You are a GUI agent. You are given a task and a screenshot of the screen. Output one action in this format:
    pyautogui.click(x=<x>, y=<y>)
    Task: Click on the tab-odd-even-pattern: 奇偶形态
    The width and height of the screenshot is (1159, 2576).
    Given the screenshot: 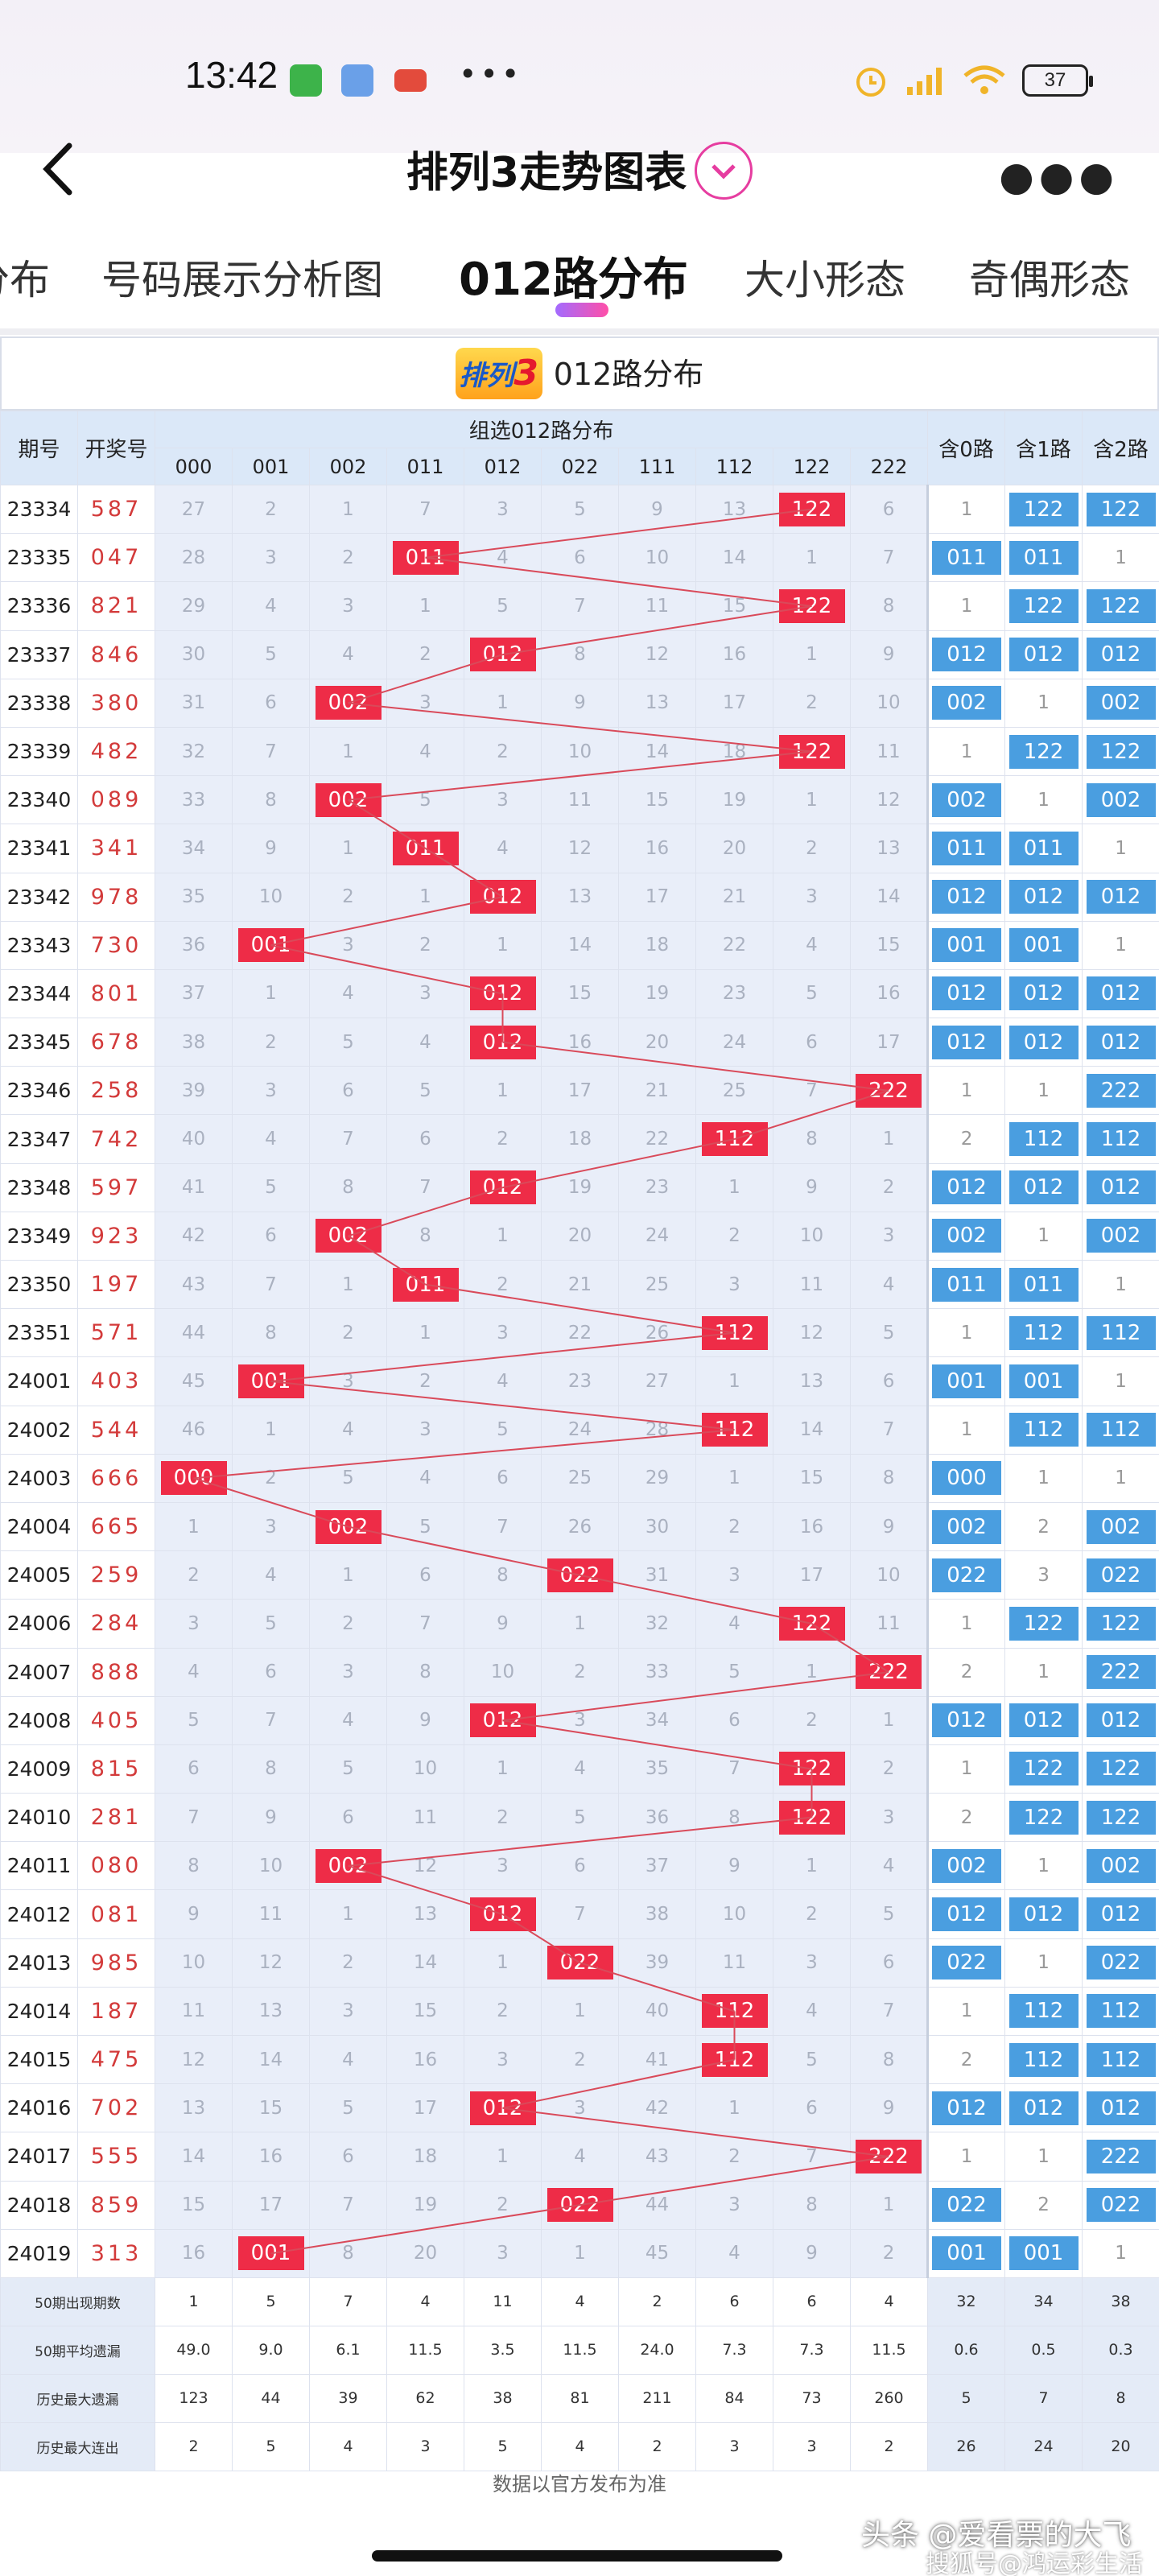 What is the action you would take?
    pyautogui.click(x=1049, y=280)
    